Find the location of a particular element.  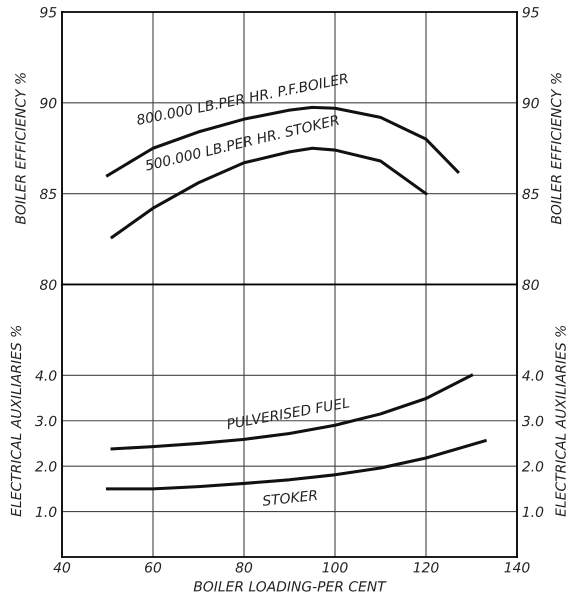

x-tick-label: 120 is located at coordinates (426, 567).